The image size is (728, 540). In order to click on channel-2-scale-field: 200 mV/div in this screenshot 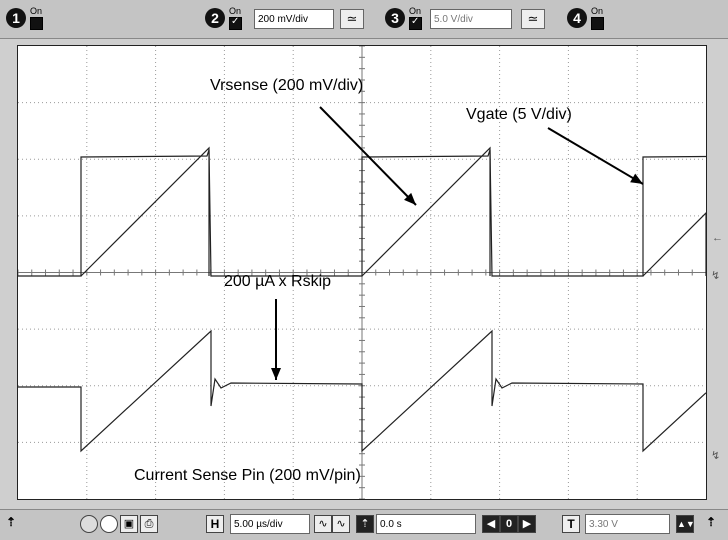, I will do `click(294, 19)`.